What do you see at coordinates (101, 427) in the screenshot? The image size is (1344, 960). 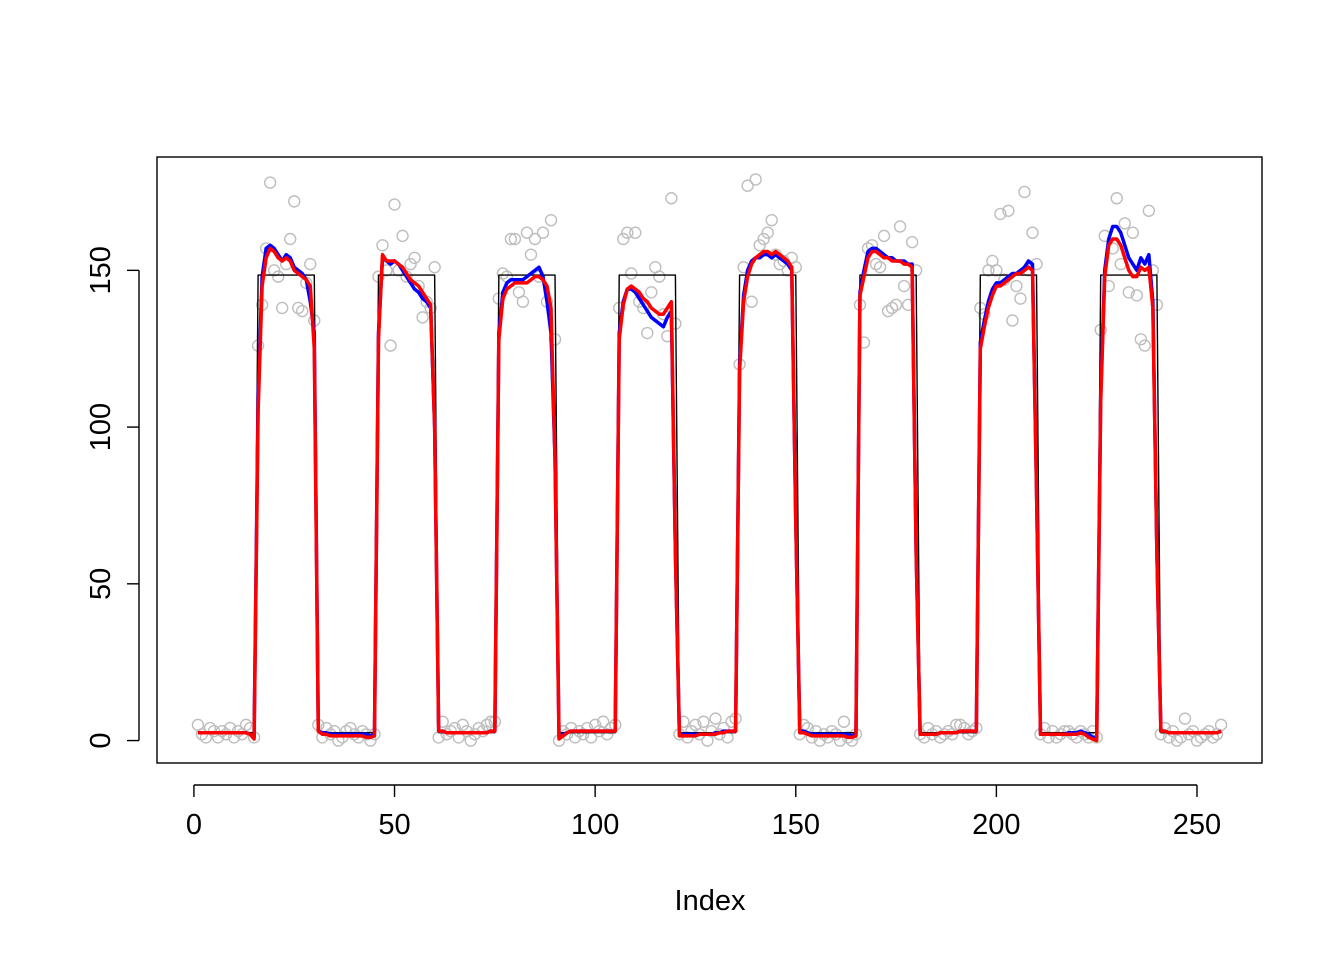 I see `y-tick-label: 100` at bounding box center [101, 427].